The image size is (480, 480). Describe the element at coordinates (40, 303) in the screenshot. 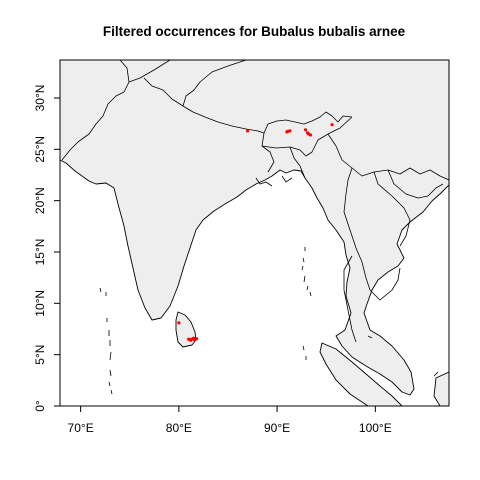

I see `y-tick-label: 10°N` at that location.